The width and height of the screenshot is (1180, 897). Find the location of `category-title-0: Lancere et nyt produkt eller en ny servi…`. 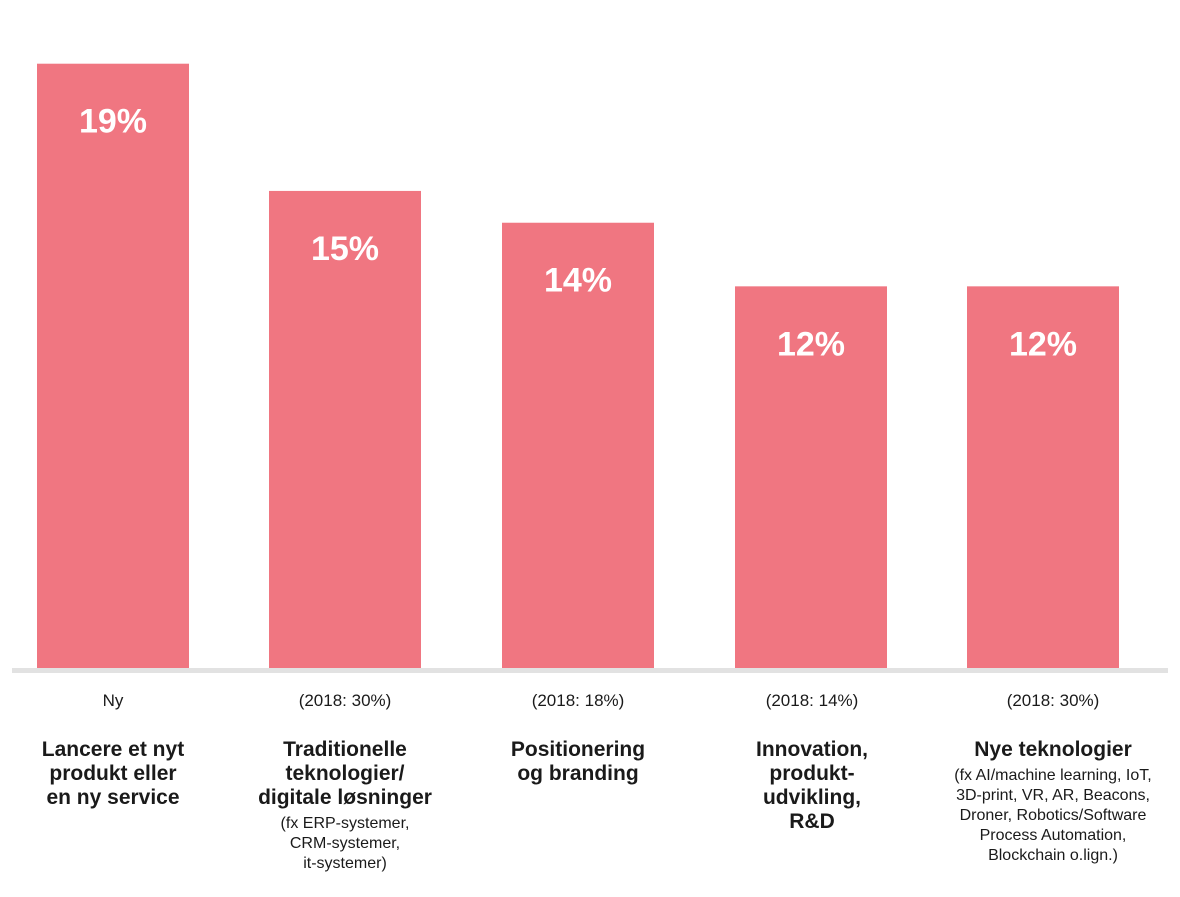

category-title-0: Lancere et nyt produkt eller en ny servi… is located at coordinates (113, 773).